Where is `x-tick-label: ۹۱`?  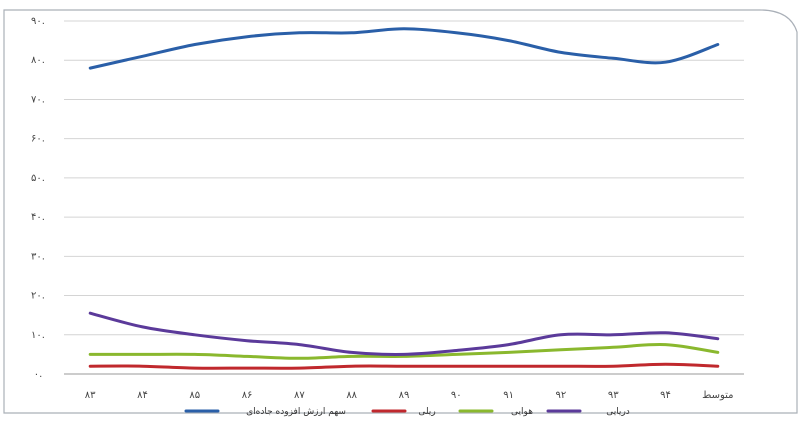 x-tick-label: ۹۱ is located at coordinates (508, 395).